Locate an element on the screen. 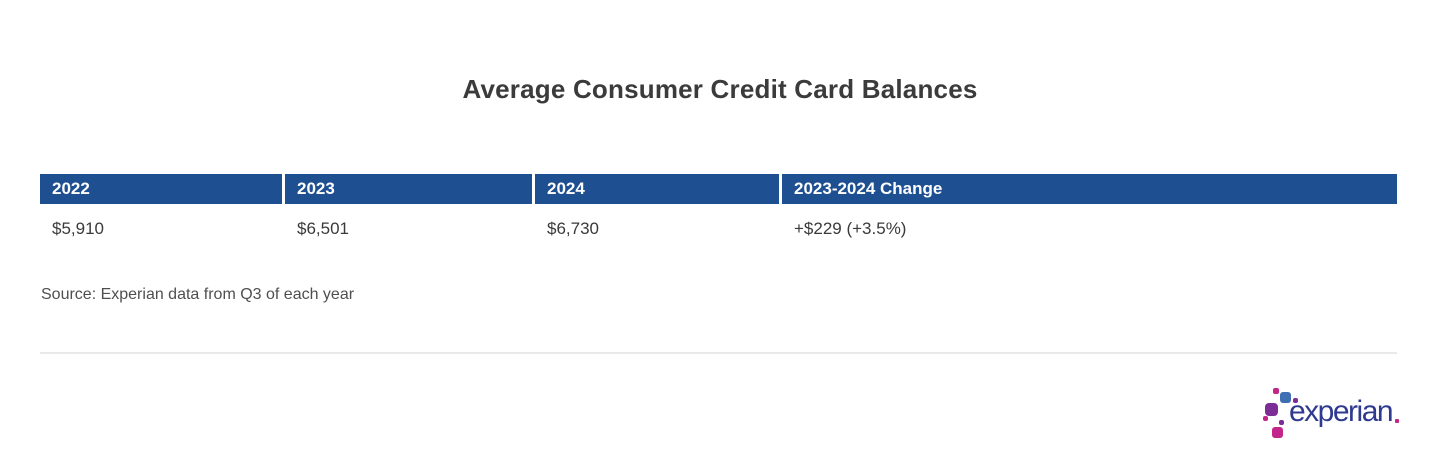 The width and height of the screenshot is (1440, 471). logo-dot-purple-right-icon is located at coordinates (1295, 400).